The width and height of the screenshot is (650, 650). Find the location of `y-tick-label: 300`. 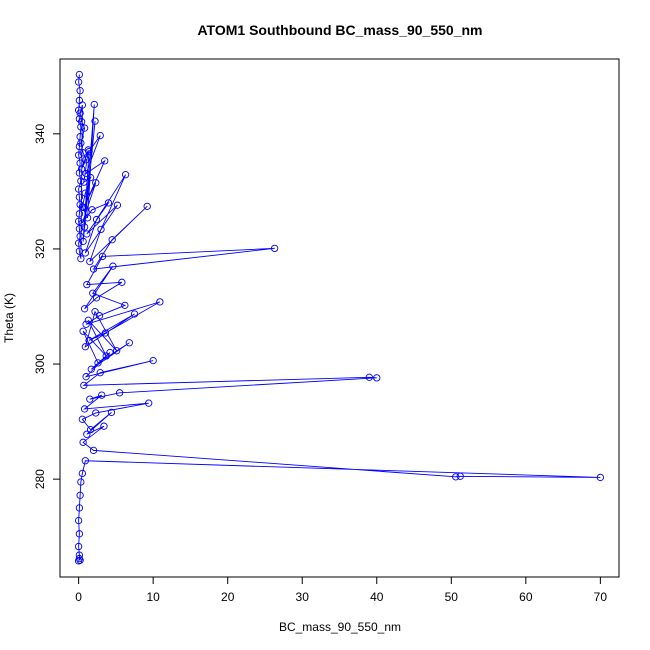

y-tick-label: 300 is located at coordinates (40, 364).